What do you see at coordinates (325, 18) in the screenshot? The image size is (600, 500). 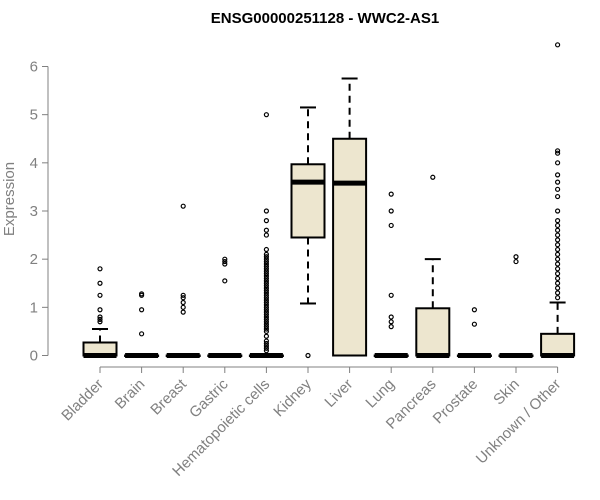 I see `chart-title: ENSG00000251128 - WWC2-AS1` at bounding box center [325, 18].